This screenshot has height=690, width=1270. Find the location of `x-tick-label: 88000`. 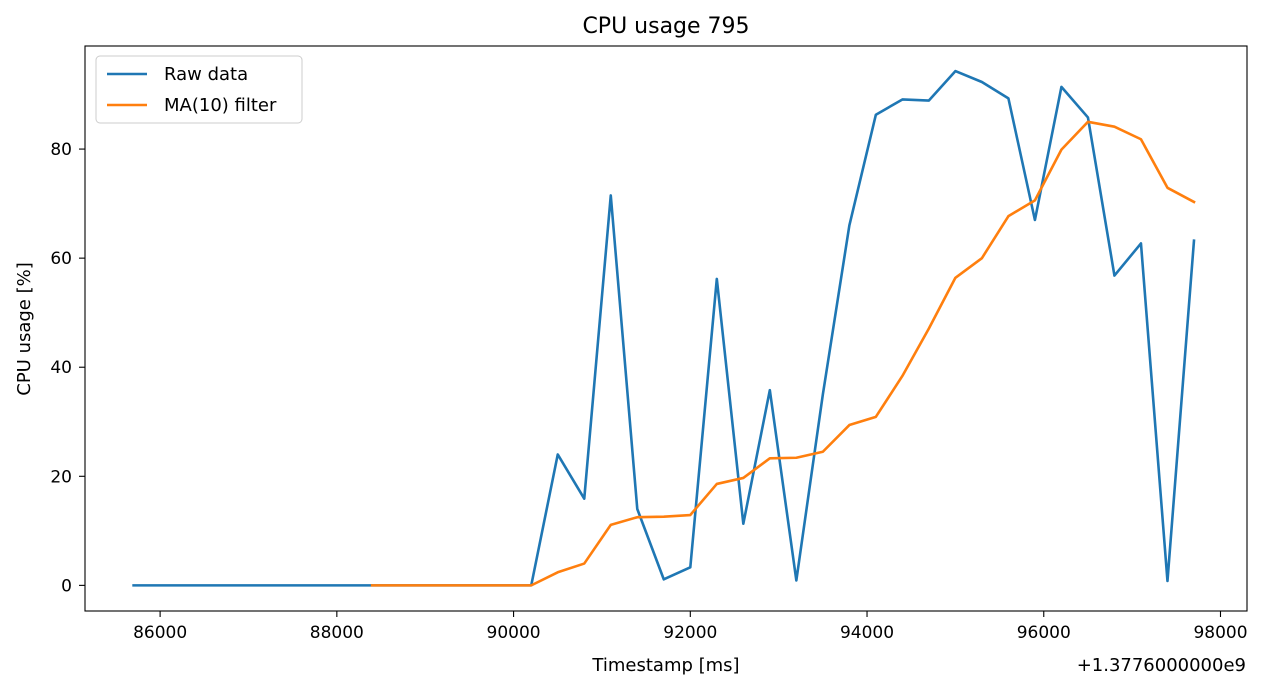

x-tick-label: 88000 is located at coordinates (337, 633).